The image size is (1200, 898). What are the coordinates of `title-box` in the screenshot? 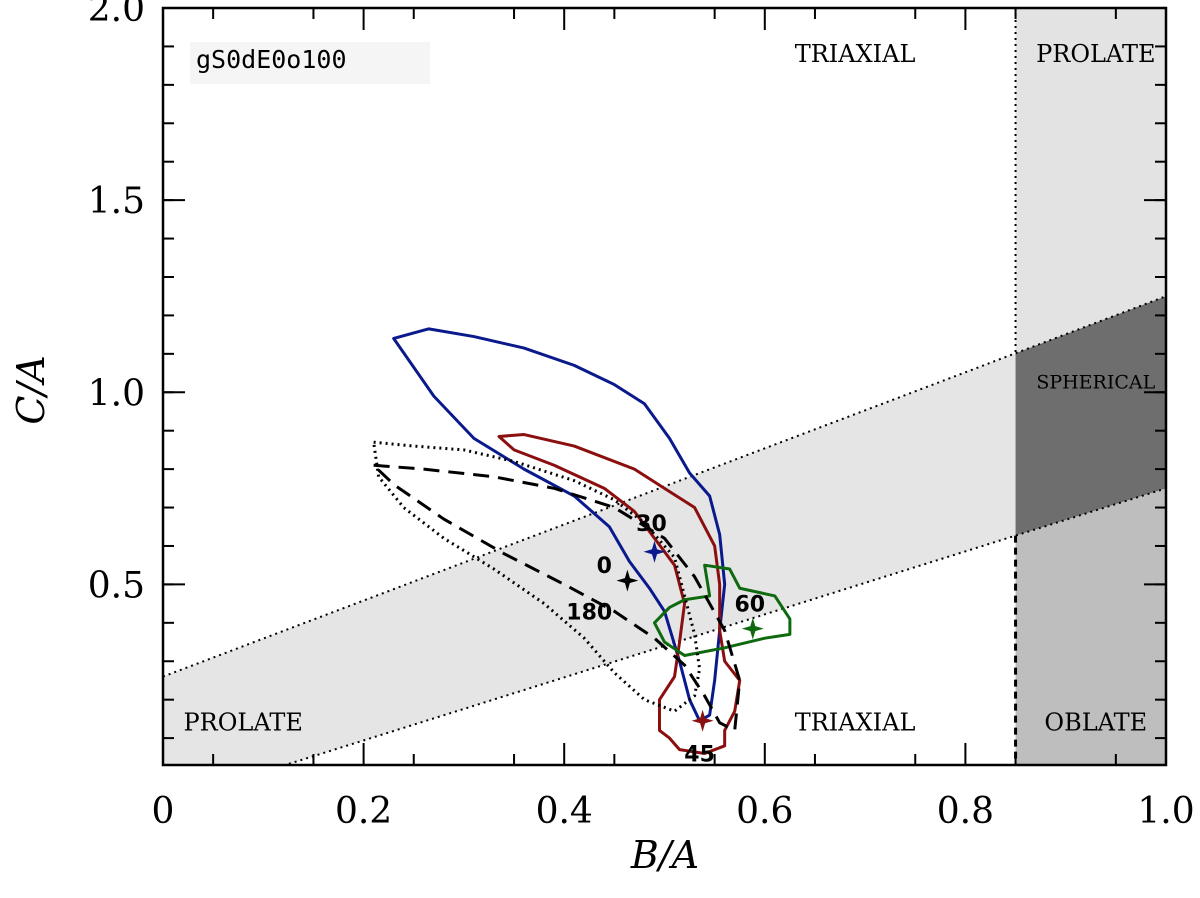 It's located at (310, 63).